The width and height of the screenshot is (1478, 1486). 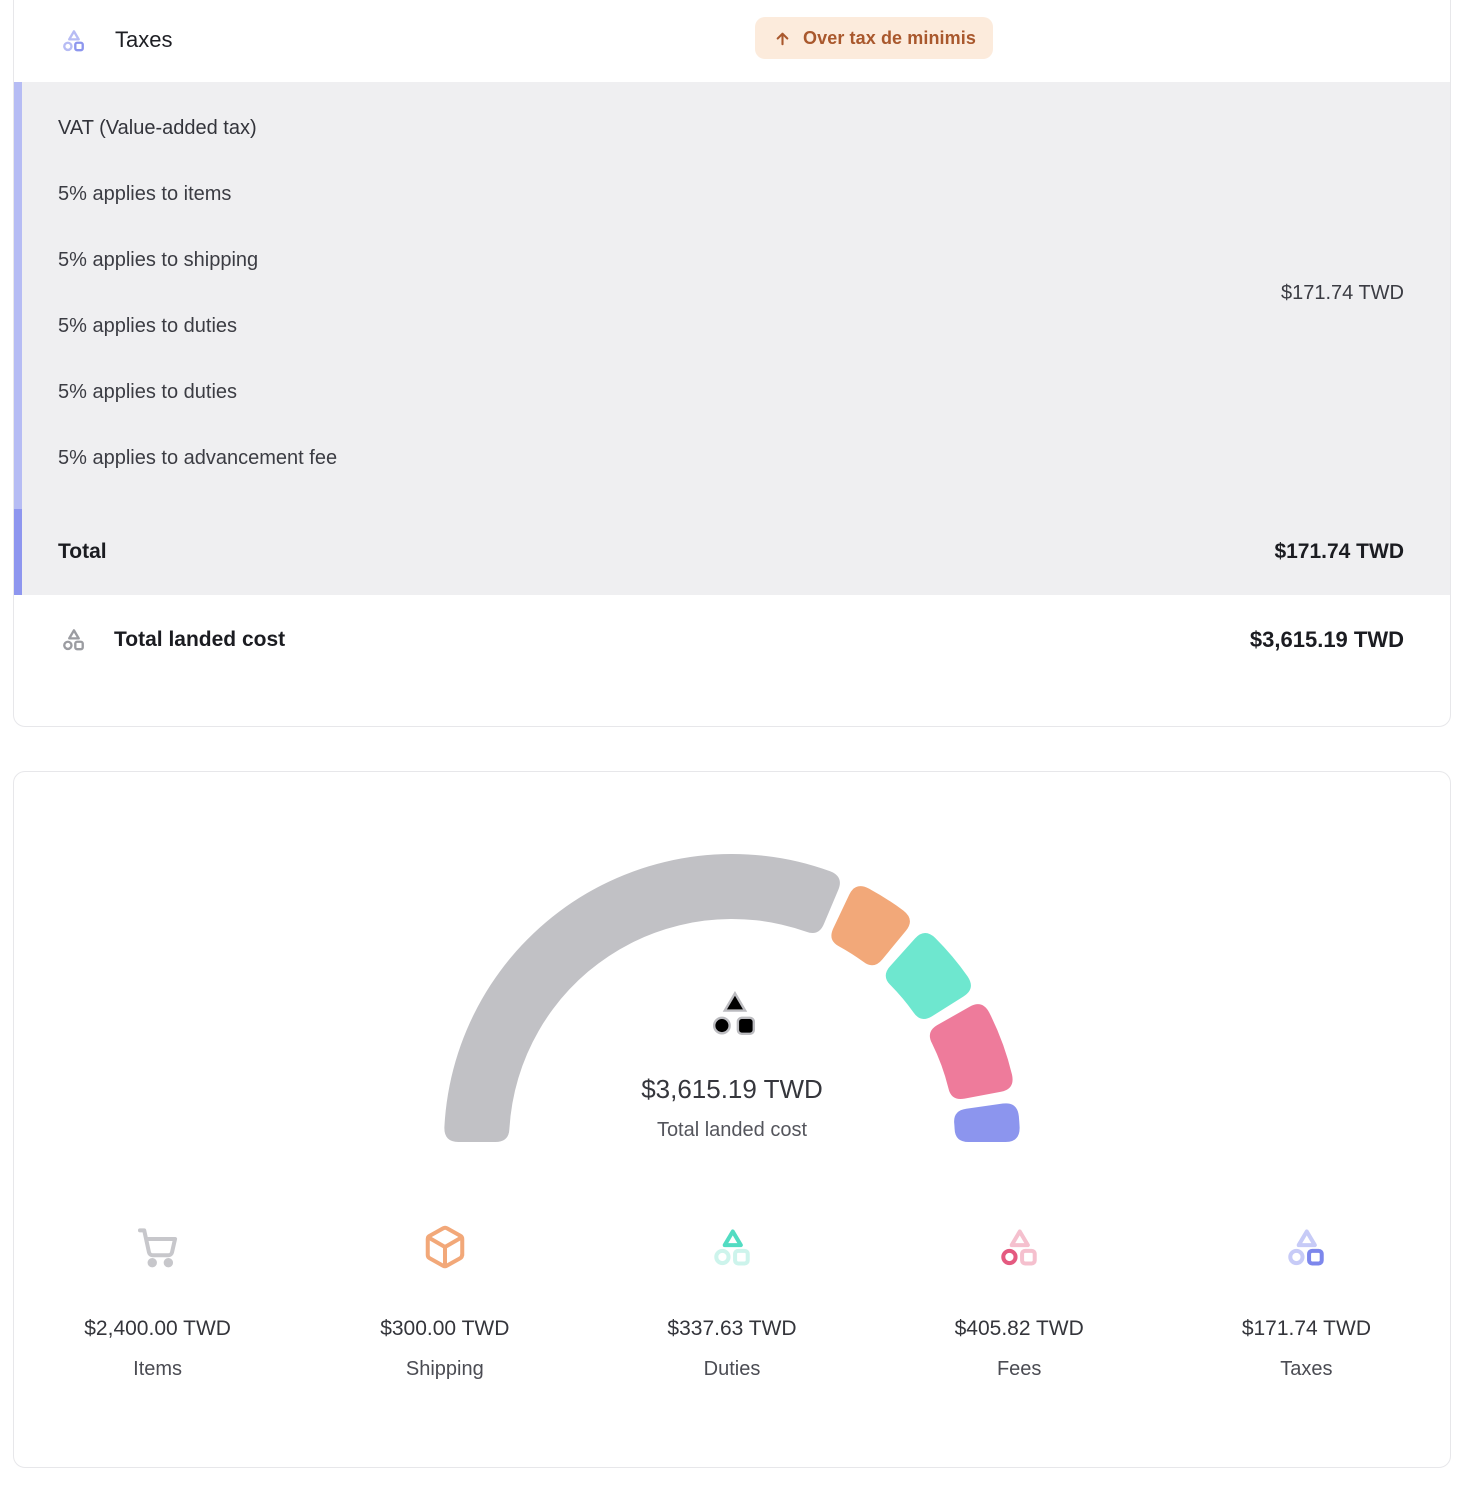 What do you see at coordinates (445, 1247) in the screenshot?
I see `cube-icon` at bounding box center [445, 1247].